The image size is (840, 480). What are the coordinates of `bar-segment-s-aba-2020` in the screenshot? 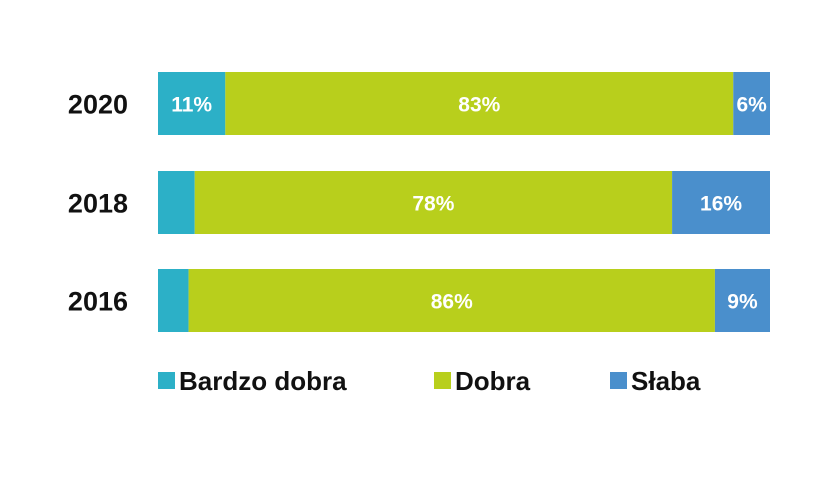 It's located at (751, 103).